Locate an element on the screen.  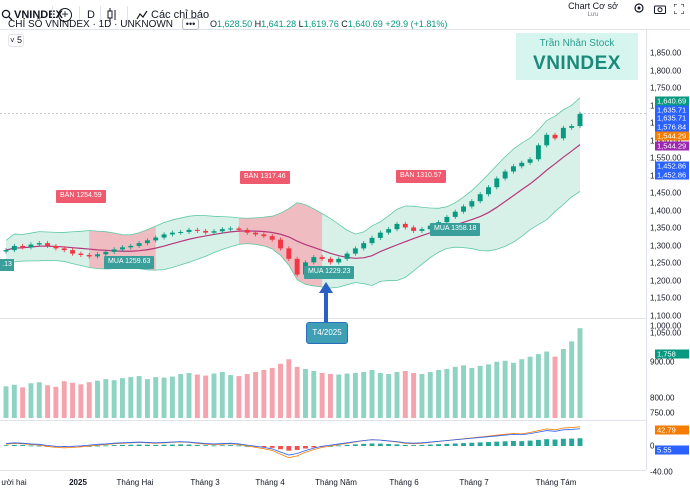
time-axis is located at coordinates (323, 479).